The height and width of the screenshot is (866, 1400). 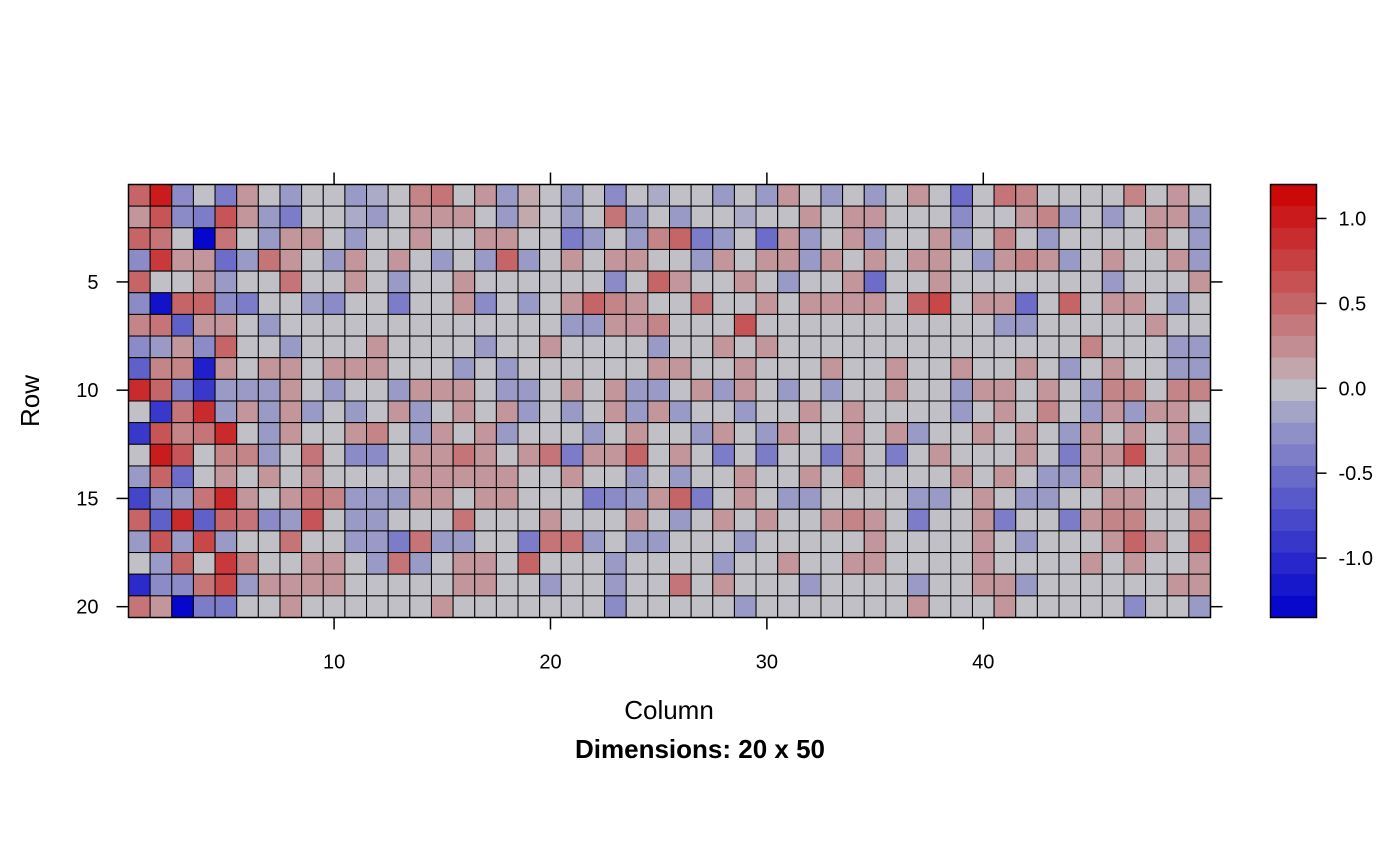 What do you see at coordinates (87, 391) in the screenshot?
I see `y-tick-label: 10` at bounding box center [87, 391].